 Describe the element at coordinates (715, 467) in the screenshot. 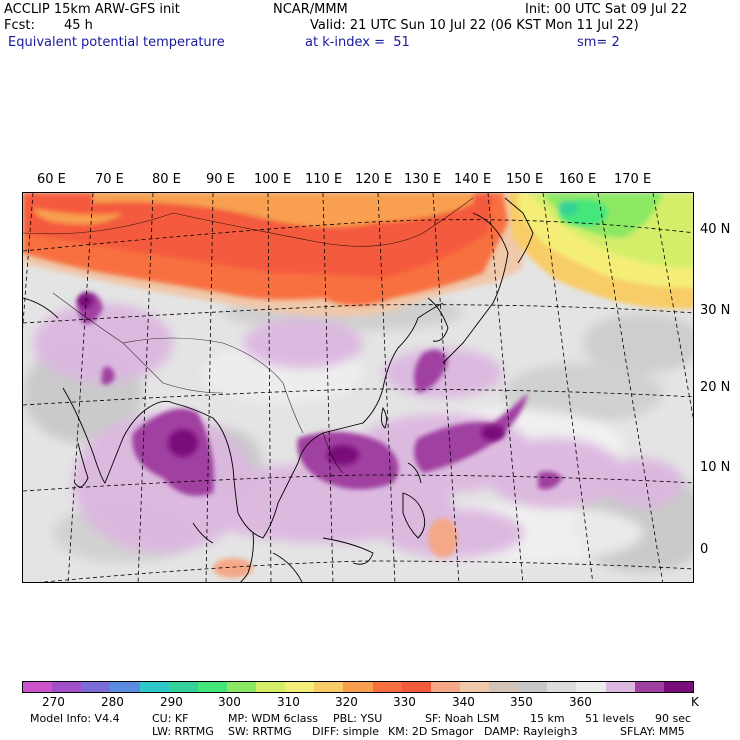

I see `lat-label: 10 N` at that location.